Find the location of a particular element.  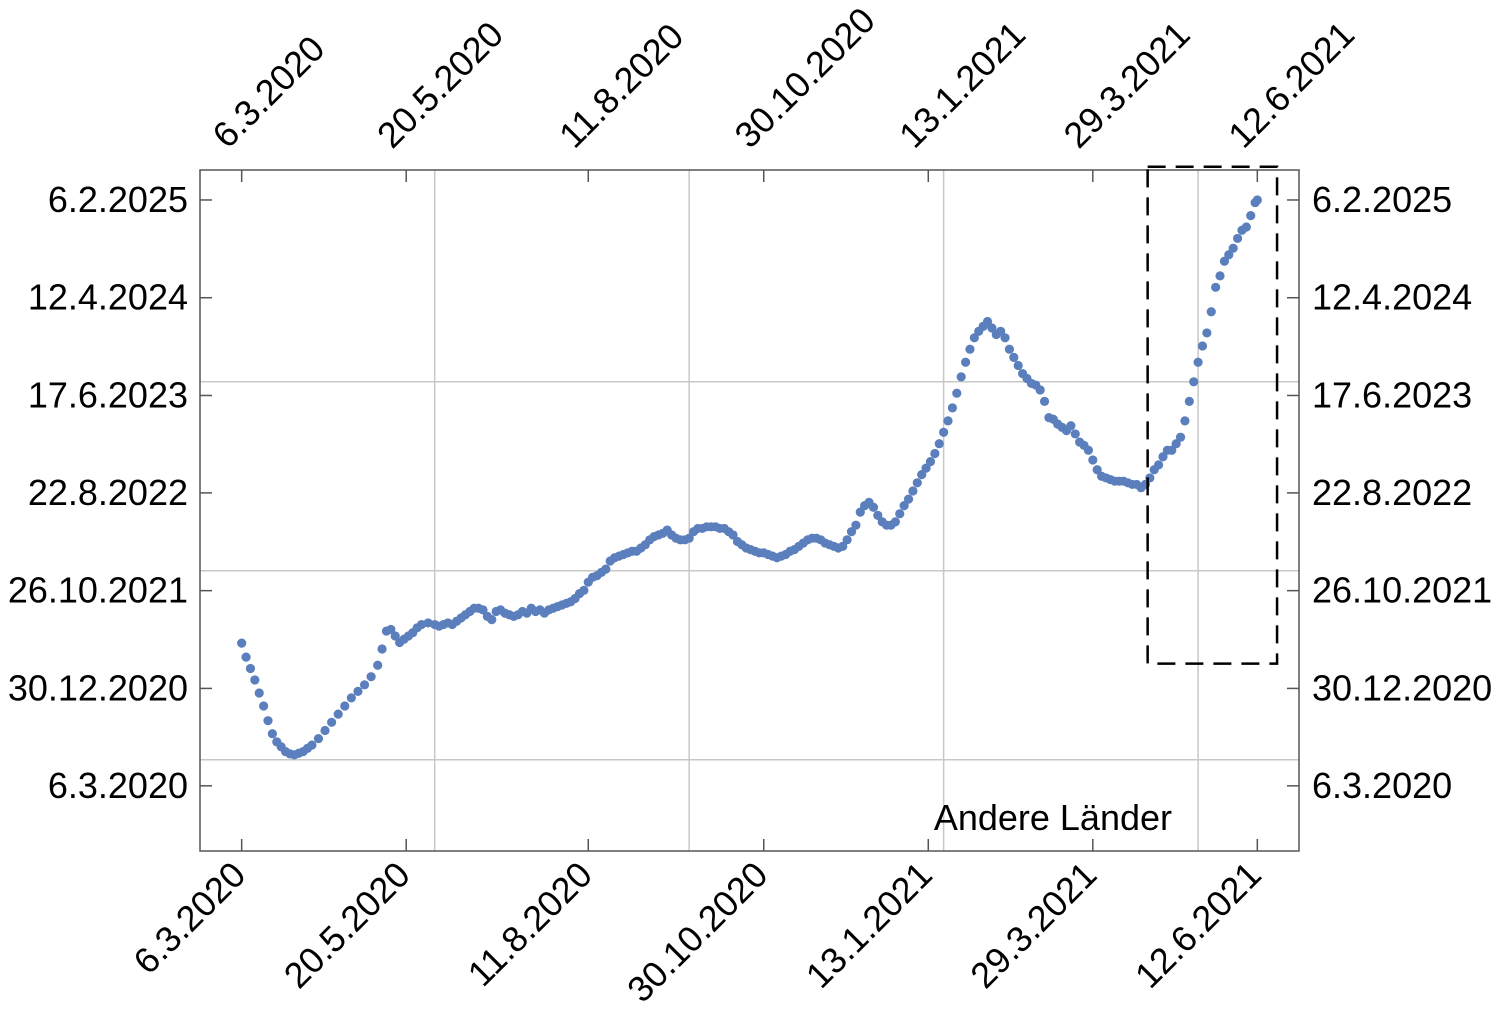

y-tick-label-right: 17.6.2023 is located at coordinates (1392, 394).